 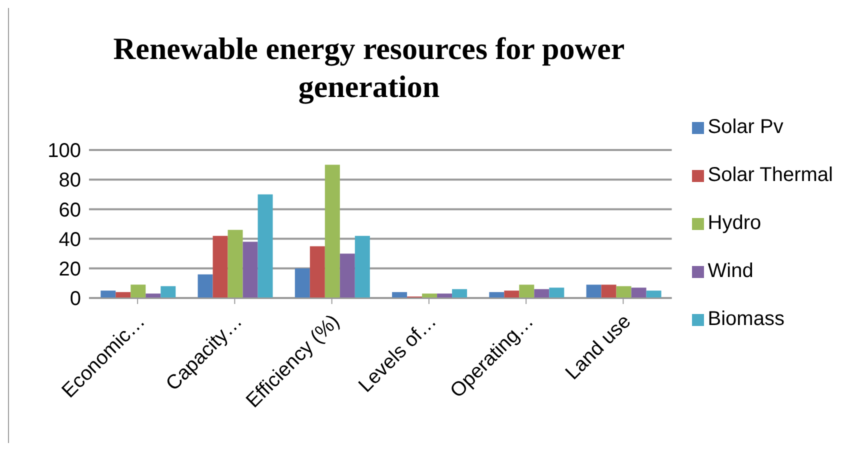 I want to click on chart-title: Renewable energy resources for power generation, so click(x=369, y=68).